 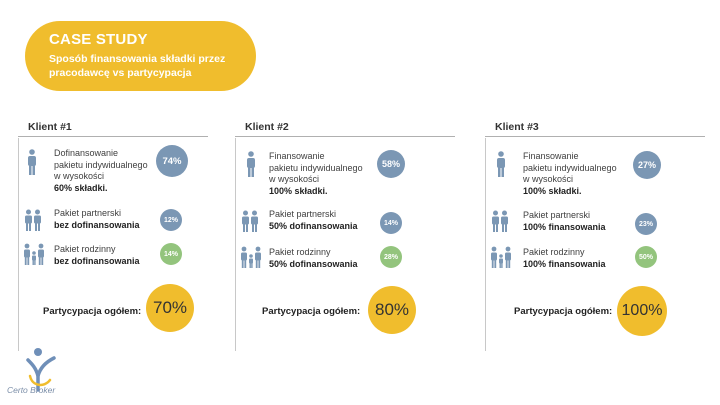 I want to click on total-participation-badge: 80%, so click(x=392, y=310).